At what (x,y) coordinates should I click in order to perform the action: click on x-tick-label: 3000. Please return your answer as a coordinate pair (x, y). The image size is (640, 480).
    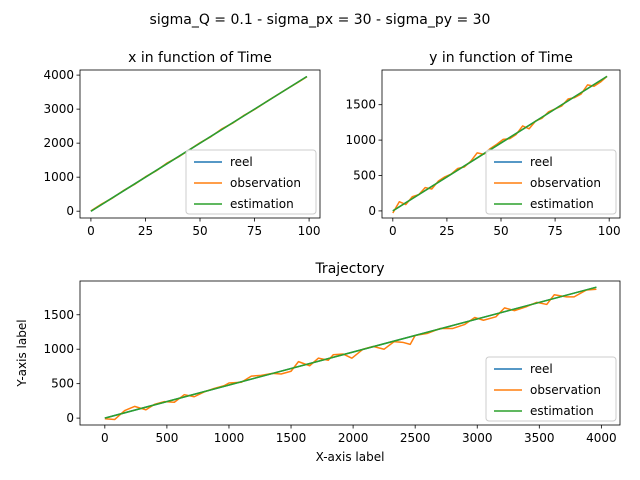
    Looking at the image, I should click on (477, 438).